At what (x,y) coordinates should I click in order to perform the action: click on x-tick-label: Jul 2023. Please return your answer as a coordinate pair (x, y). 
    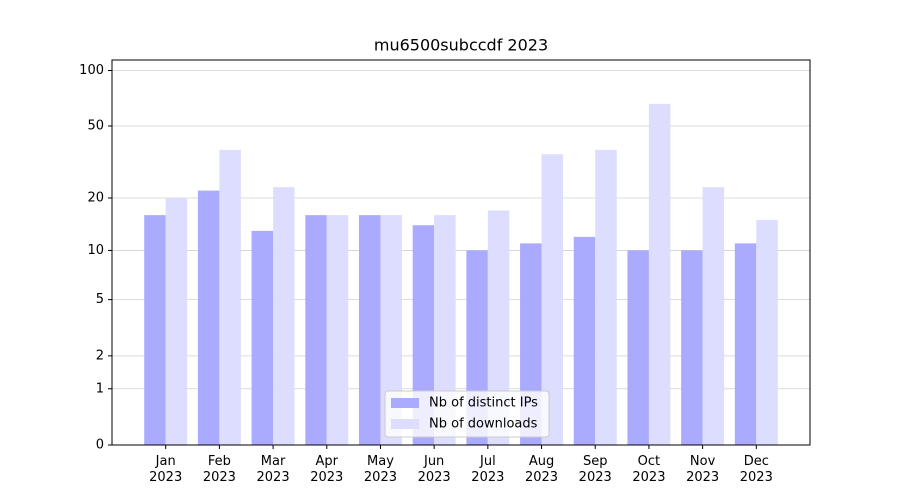
    Looking at the image, I should click on (487, 469).